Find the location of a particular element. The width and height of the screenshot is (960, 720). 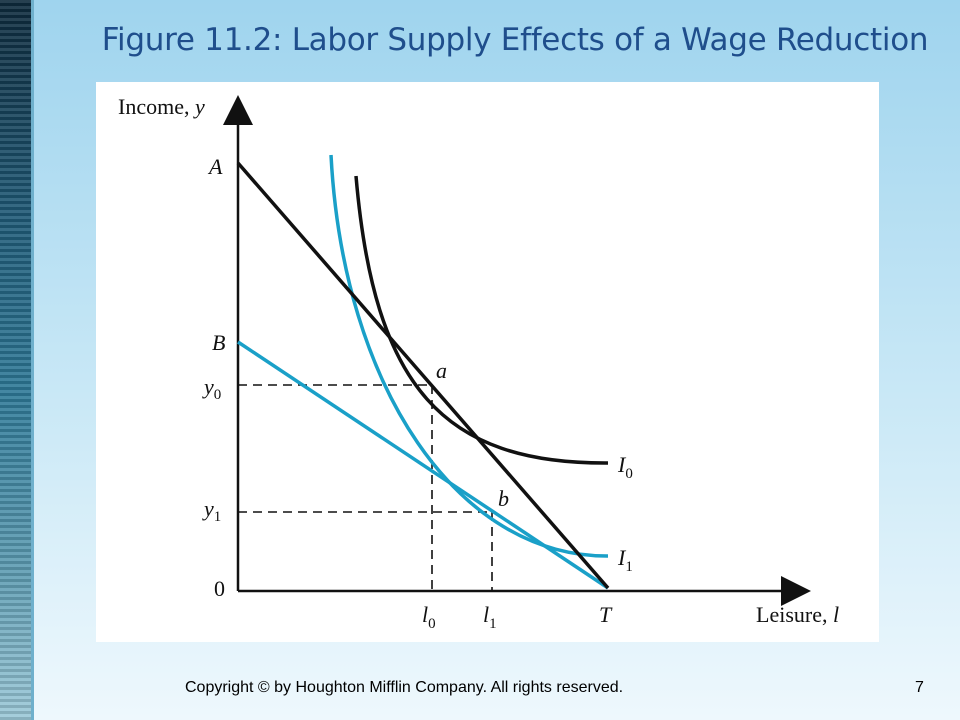

l1-label: l1 is located at coordinates (490, 617).